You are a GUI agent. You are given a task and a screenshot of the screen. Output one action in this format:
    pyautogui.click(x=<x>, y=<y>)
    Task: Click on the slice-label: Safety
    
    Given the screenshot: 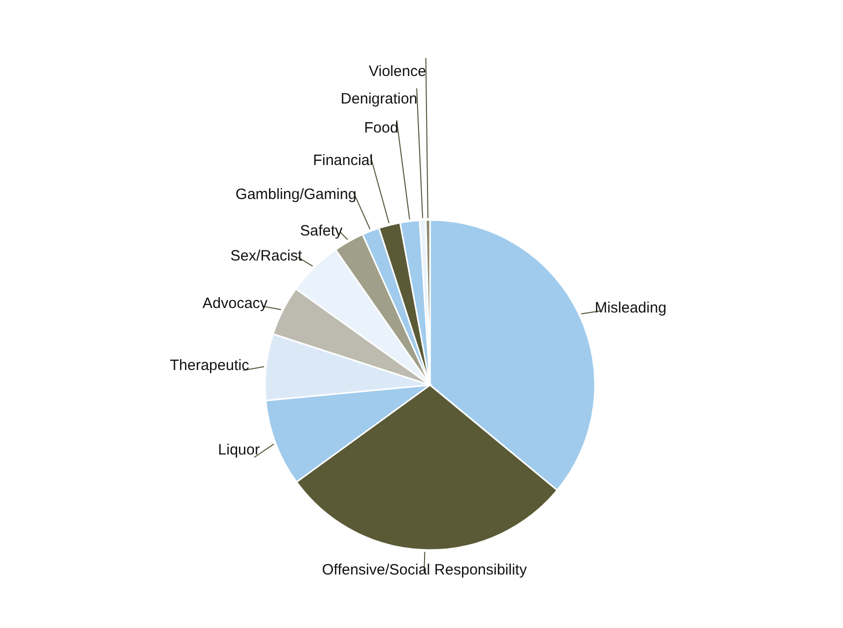 What is the action you would take?
    pyautogui.click(x=322, y=231)
    